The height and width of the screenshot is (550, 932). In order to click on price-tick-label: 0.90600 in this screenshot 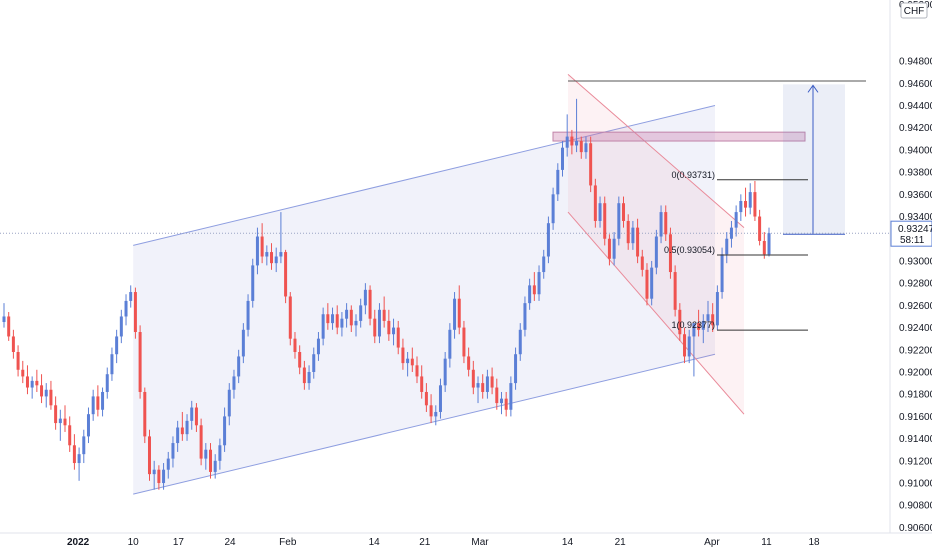, I will do `click(915, 528)`.